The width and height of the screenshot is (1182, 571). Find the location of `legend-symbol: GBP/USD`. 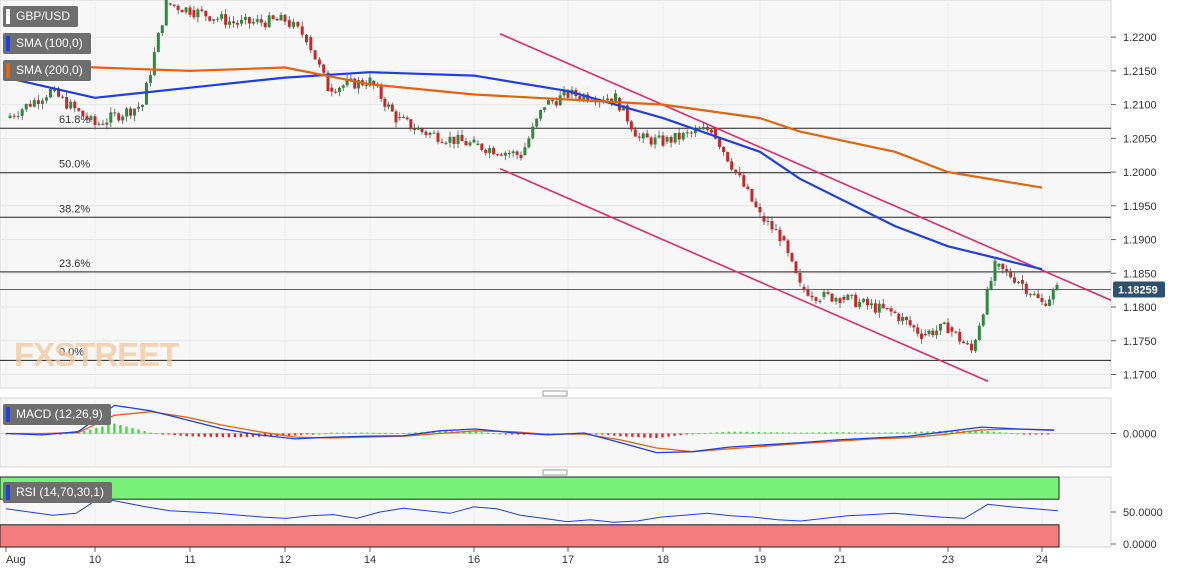

legend-symbol: GBP/USD is located at coordinates (41, 16).